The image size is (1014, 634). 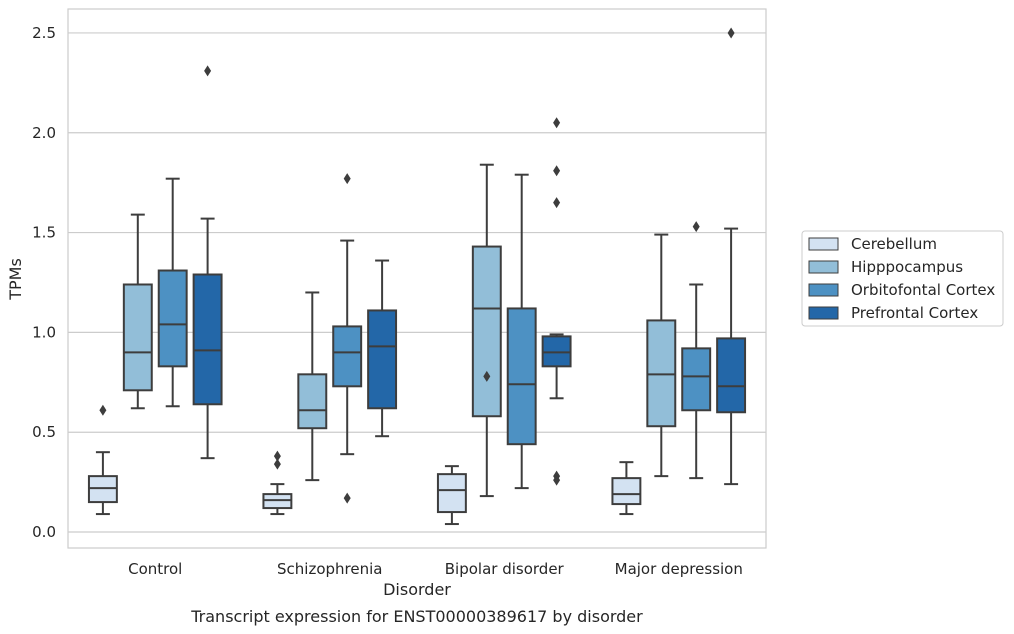 What do you see at coordinates (679, 569) in the screenshot?
I see `x-tick-label: Major depression` at bounding box center [679, 569].